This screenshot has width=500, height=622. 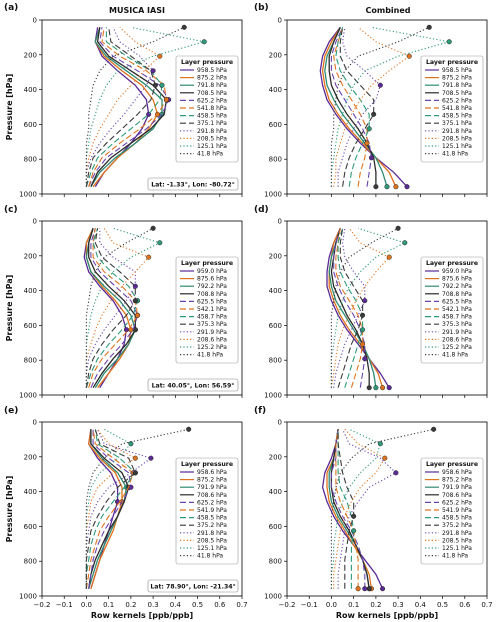 I want to click on x-tick-label: 0.7, so click(x=486, y=605).